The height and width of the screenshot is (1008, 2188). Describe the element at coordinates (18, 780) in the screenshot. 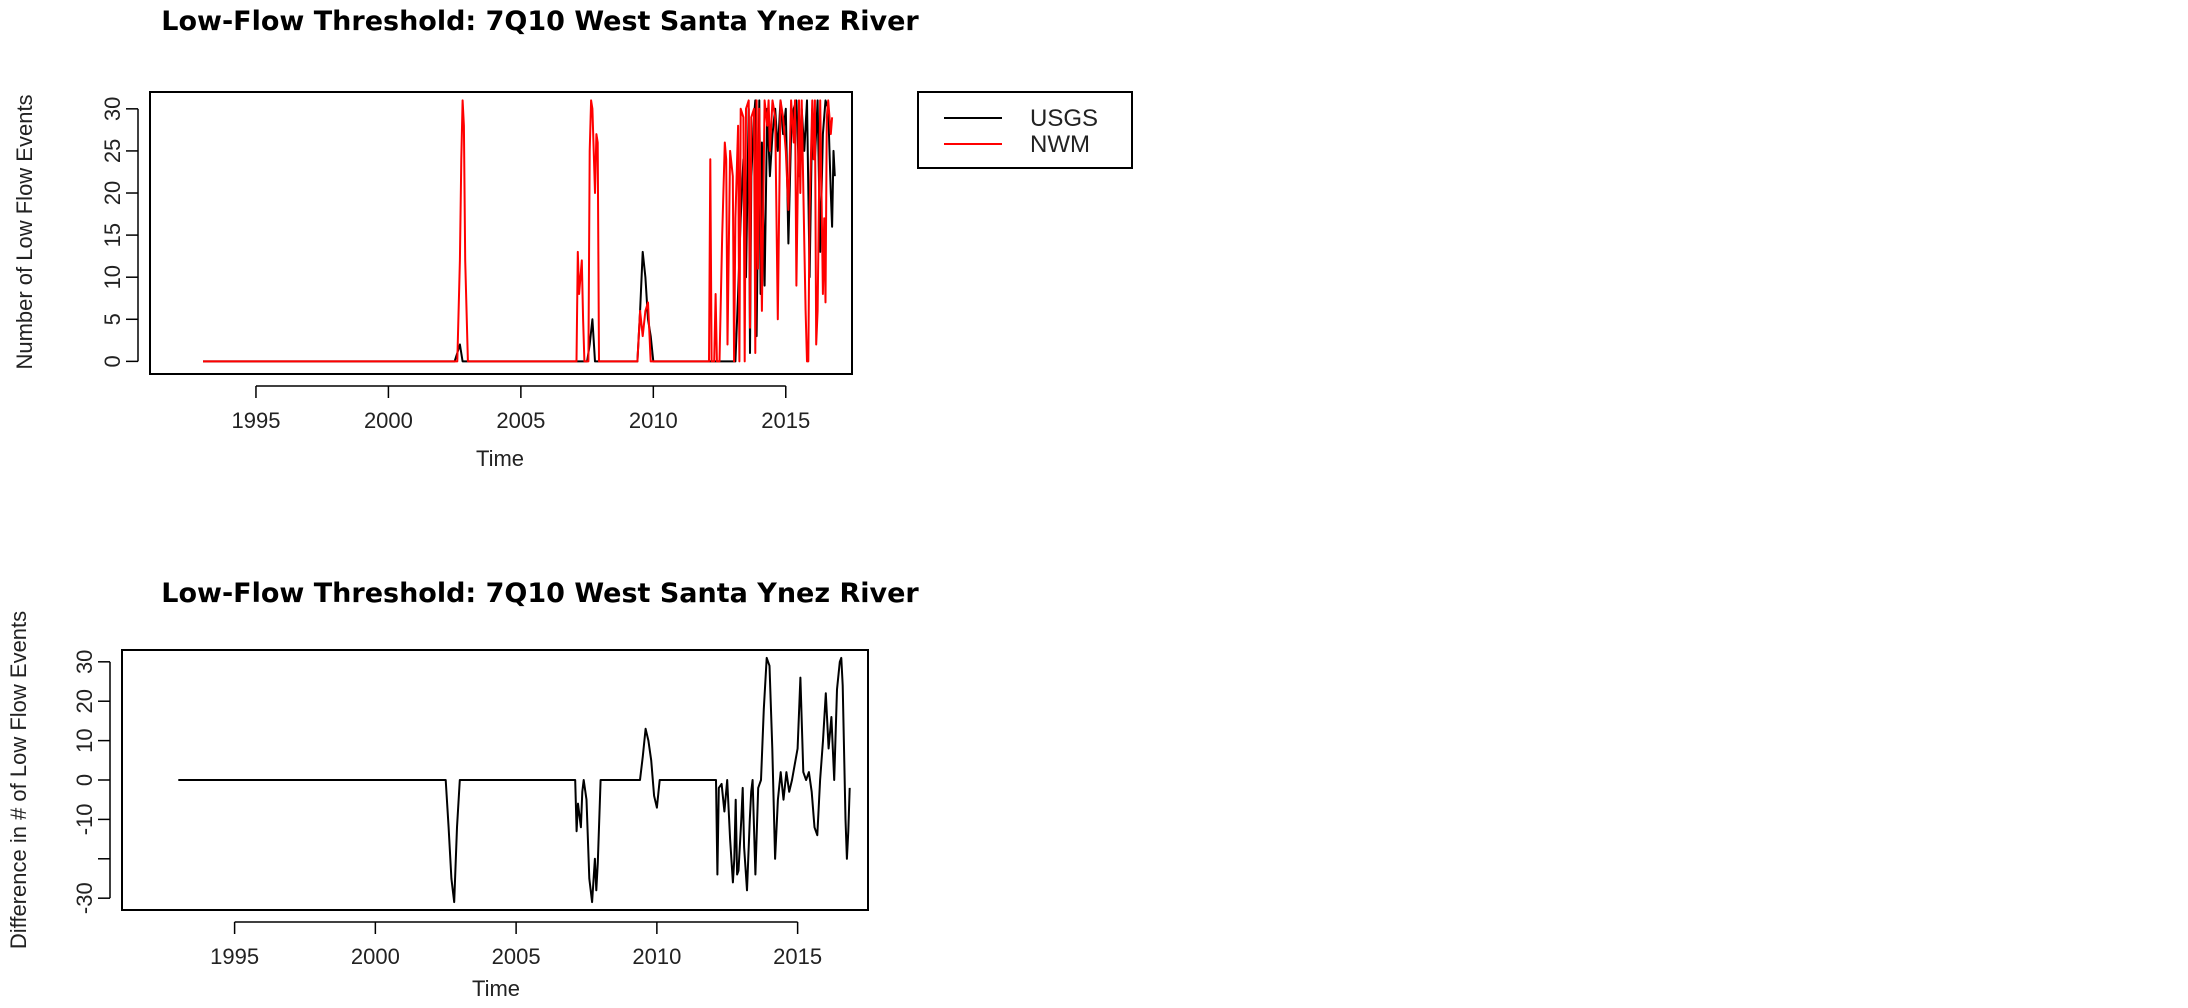

I see `chart-bottom-y-label: Difference in # of Low Flow Events` at that location.